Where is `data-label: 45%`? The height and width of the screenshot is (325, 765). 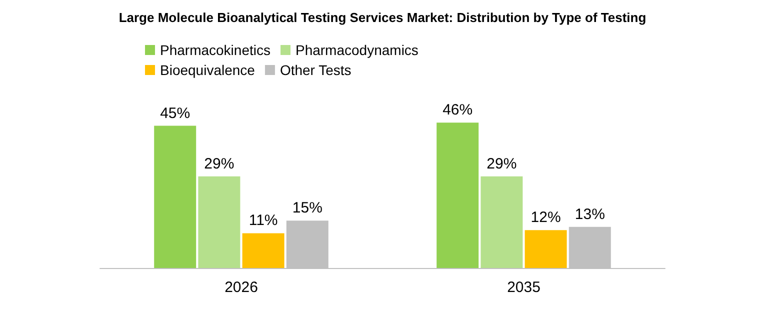
data-label: 45% is located at coordinates (175, 113).